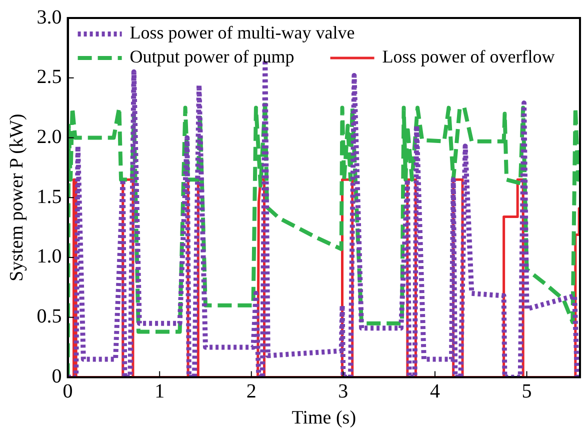  I want to click on y-tick-label: 0.5, so click(49, 317).